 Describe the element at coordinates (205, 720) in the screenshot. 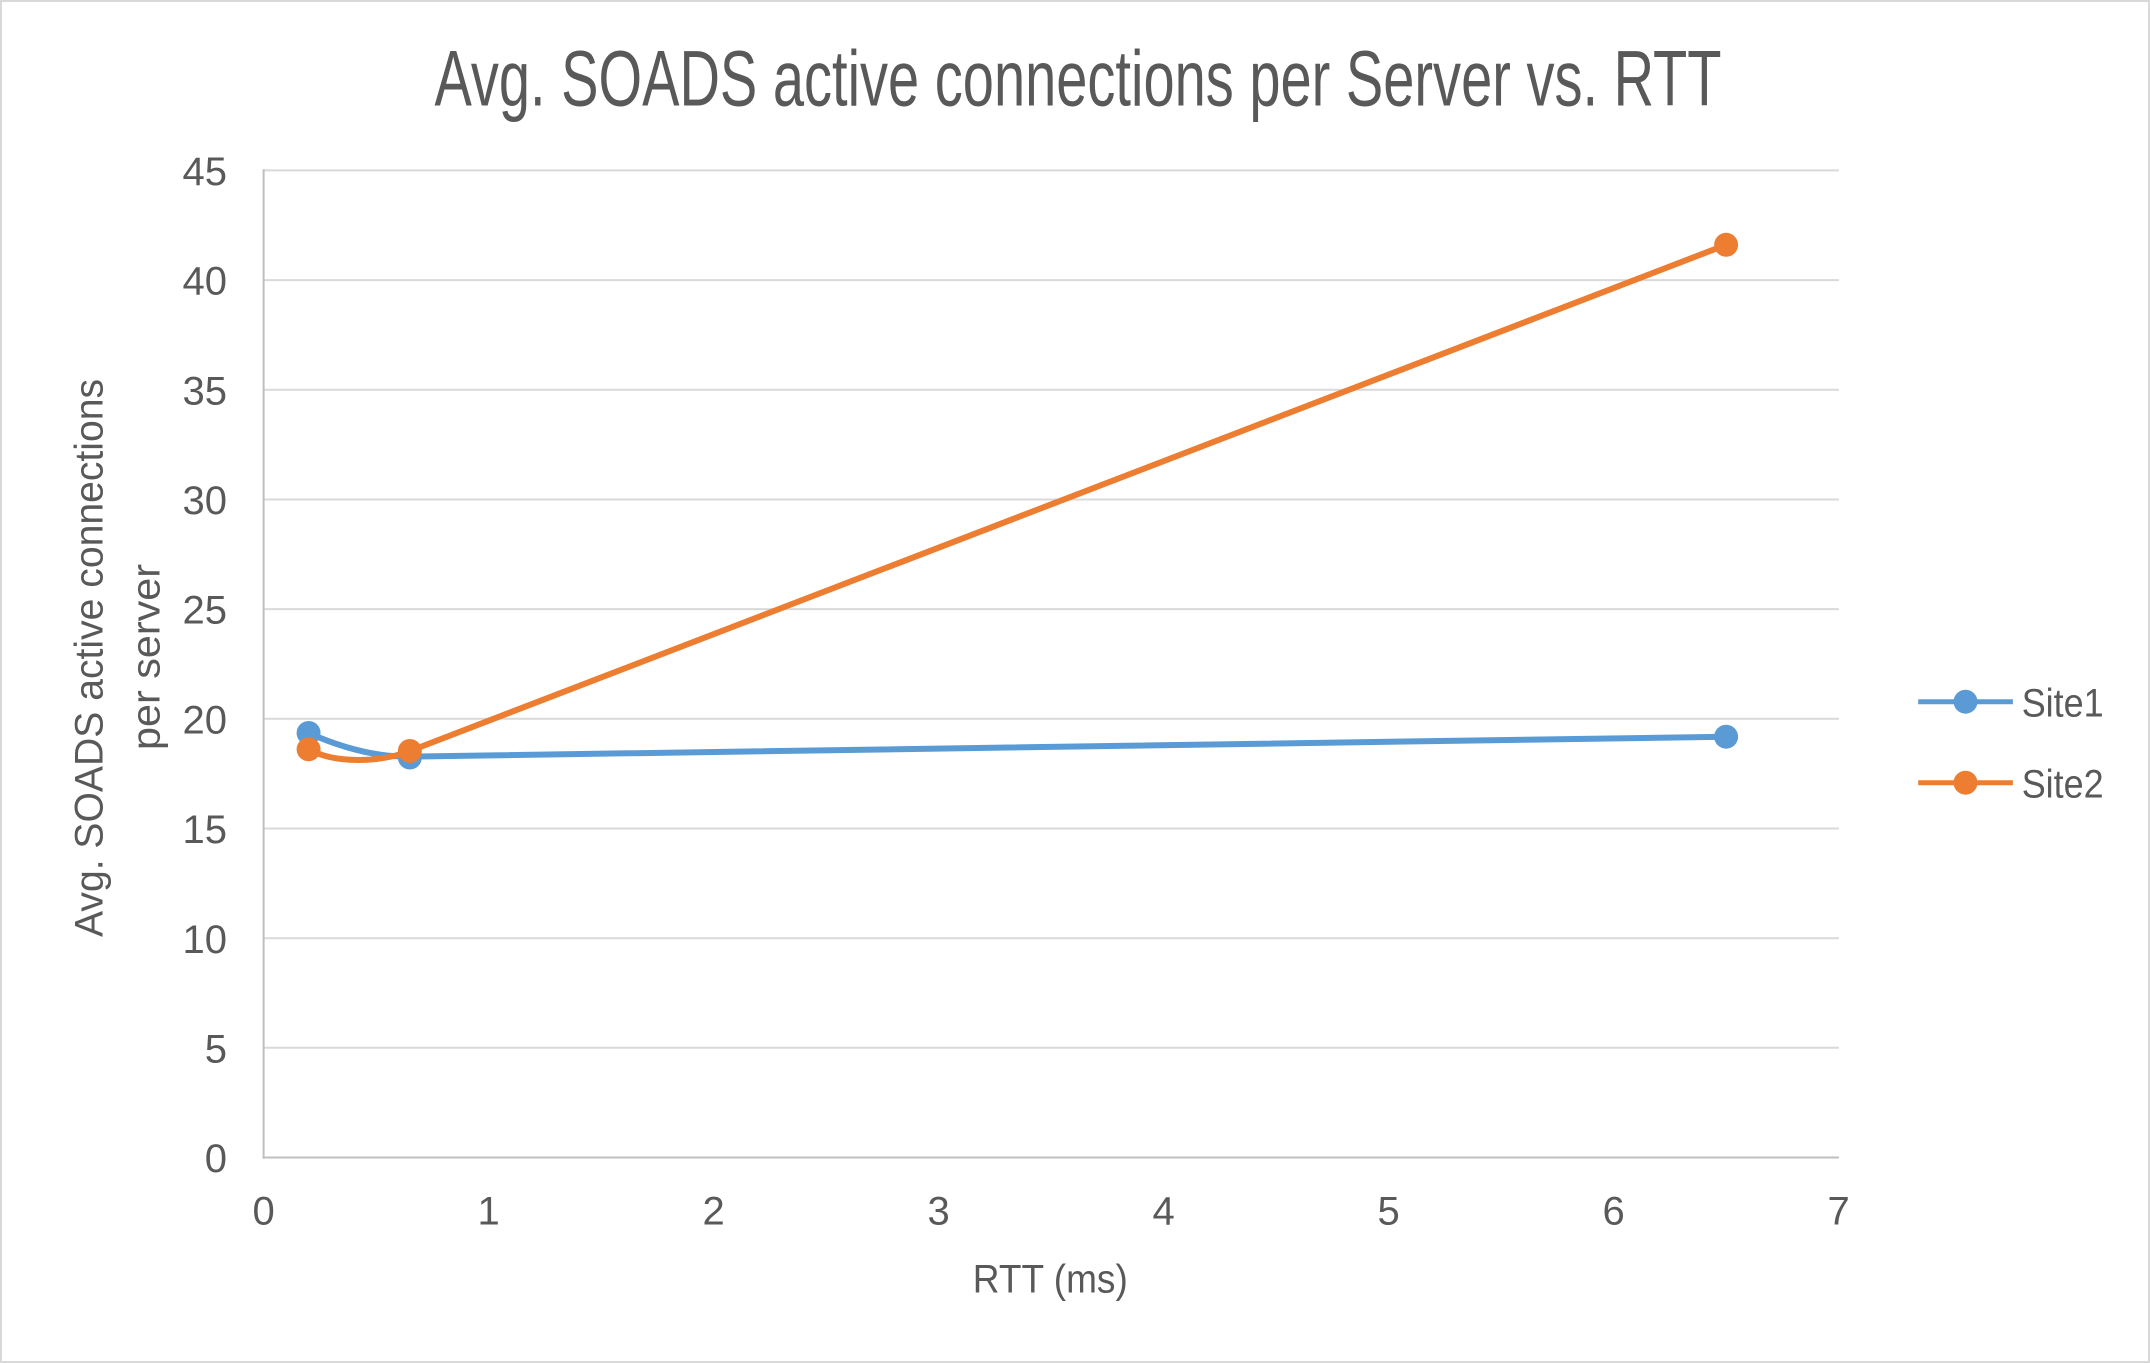

I see `svg-text: 20` at that location.